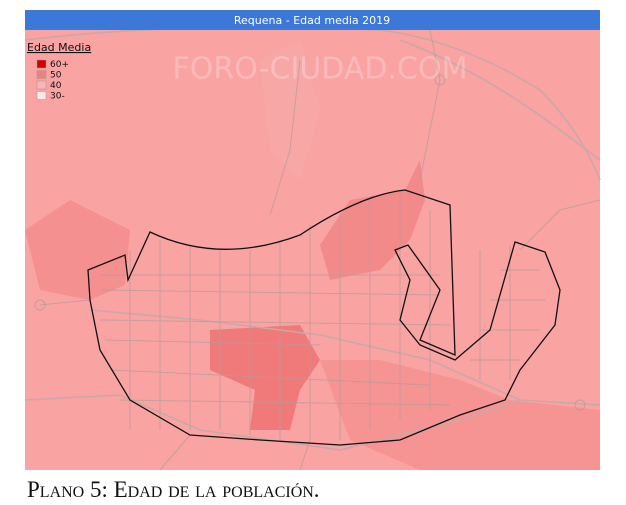 Image resolution: width=626 pixels, height=505 pixels. I want to click on legend-title: Edad Media, so click(59, 47).